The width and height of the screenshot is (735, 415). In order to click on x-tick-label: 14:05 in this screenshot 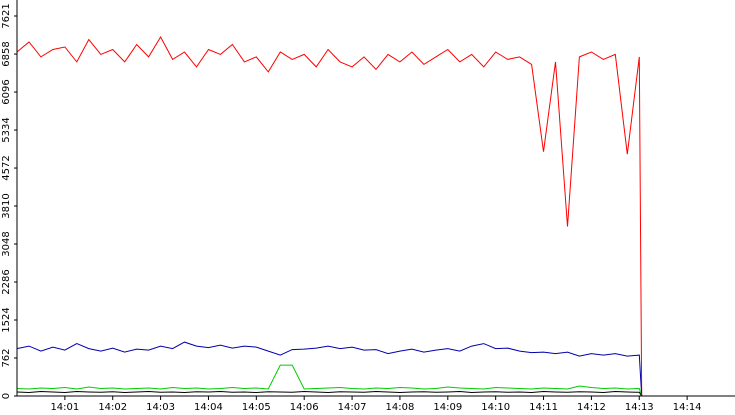, I will do `click(256, 407)`.